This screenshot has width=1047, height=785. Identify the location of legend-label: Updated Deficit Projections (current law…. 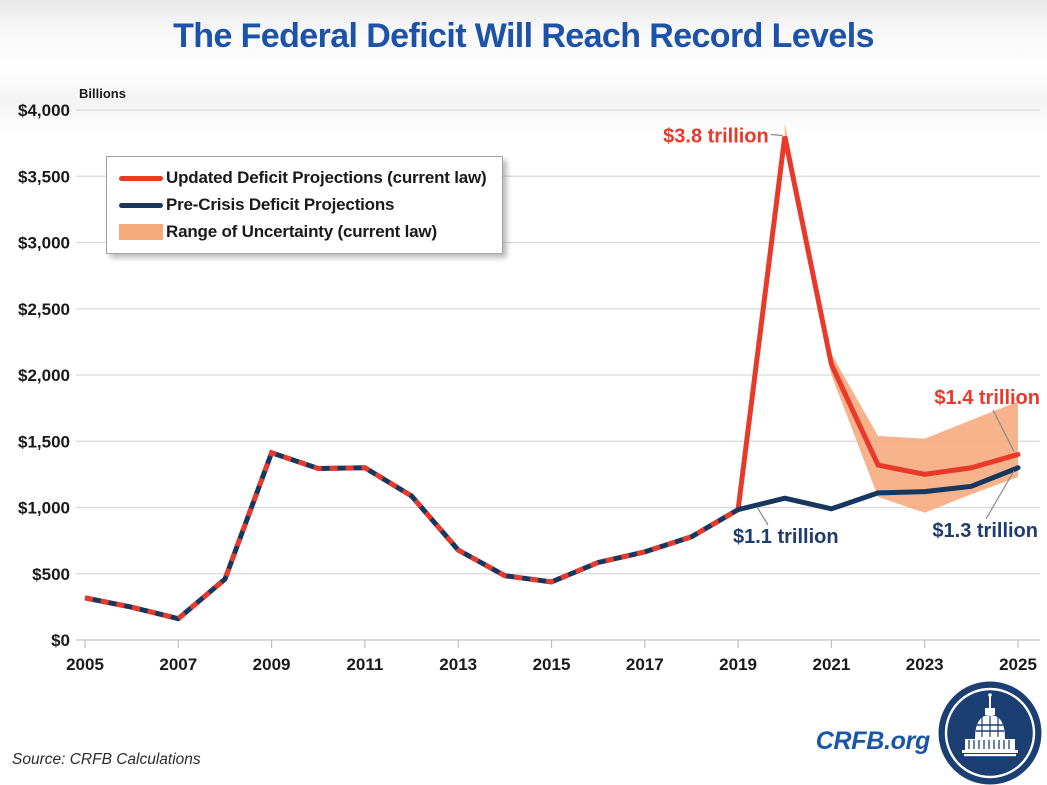
(326, 177).